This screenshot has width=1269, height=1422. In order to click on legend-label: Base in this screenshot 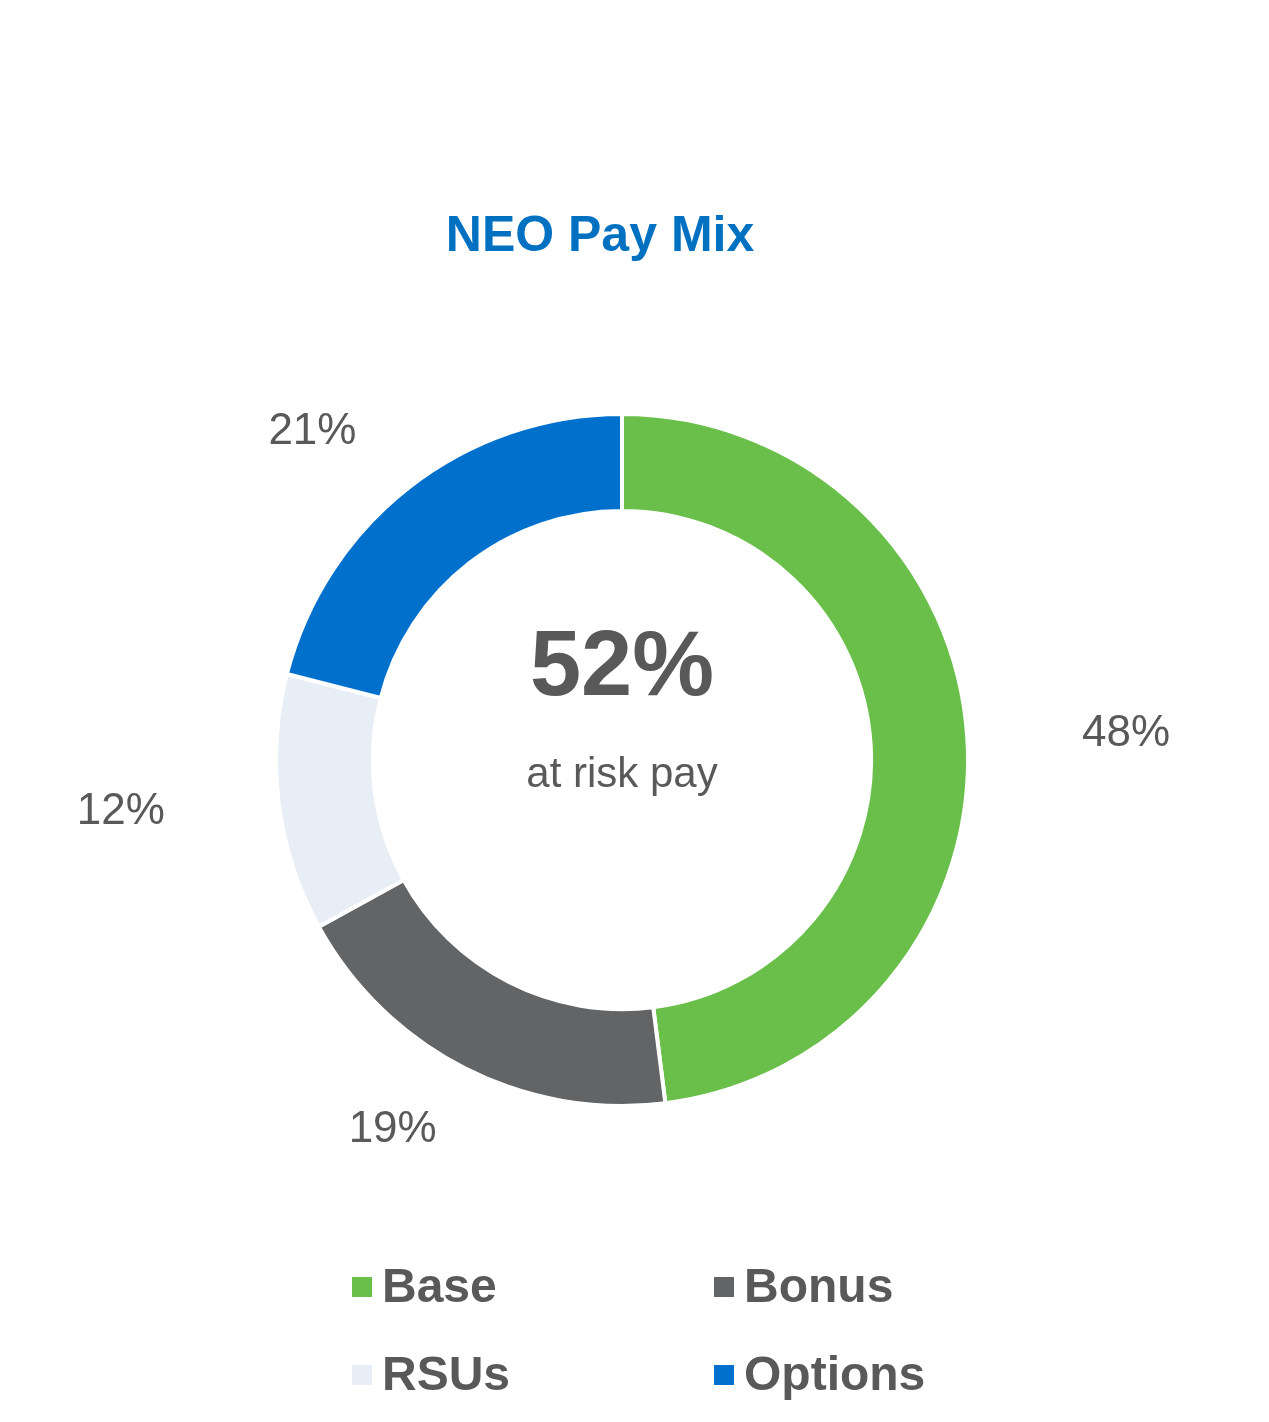, I will do `click(439, 1286)`.